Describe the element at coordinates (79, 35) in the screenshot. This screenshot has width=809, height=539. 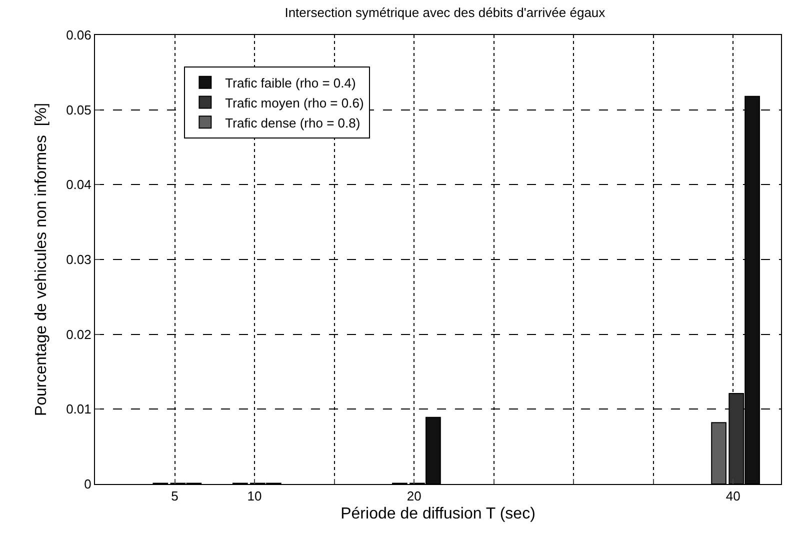
I see `y-tick-label: 0.06` at that location.